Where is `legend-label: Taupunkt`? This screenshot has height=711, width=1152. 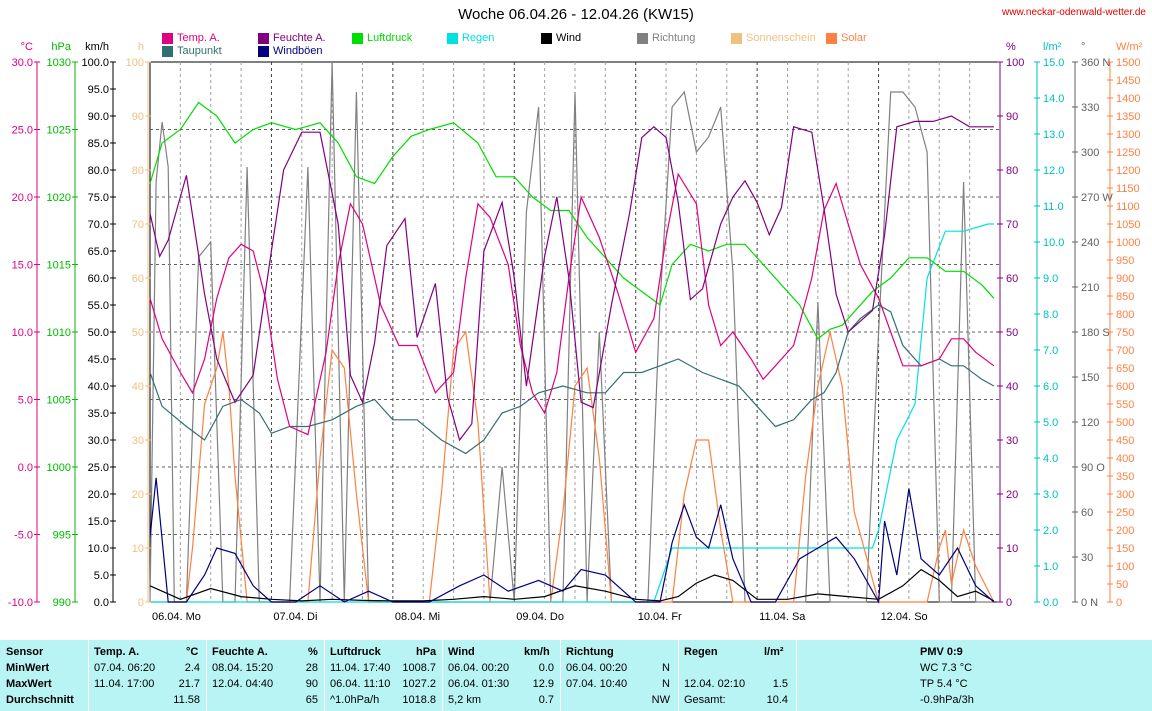 legend-label: Taupunkt is located at coordinates (199, 51).